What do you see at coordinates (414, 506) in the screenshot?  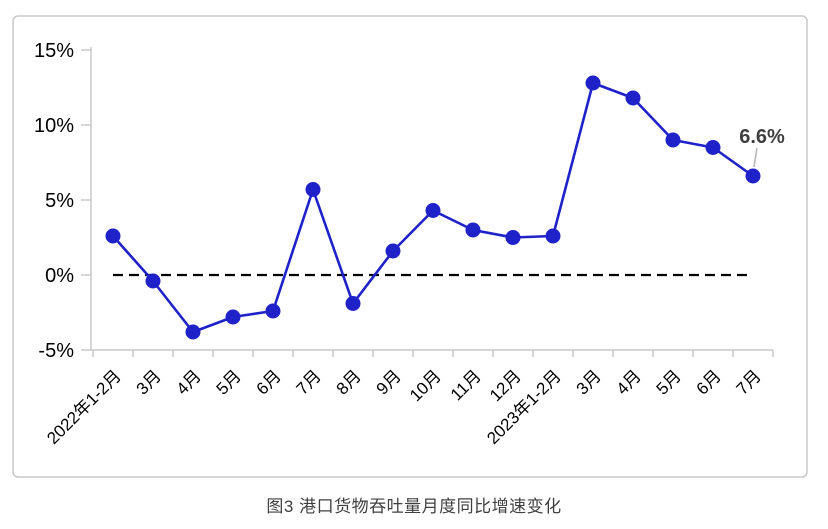 I see `chart-caption: 图3 港口货物吞吐量月度同比增速变化` at bounding box center [414, 506].